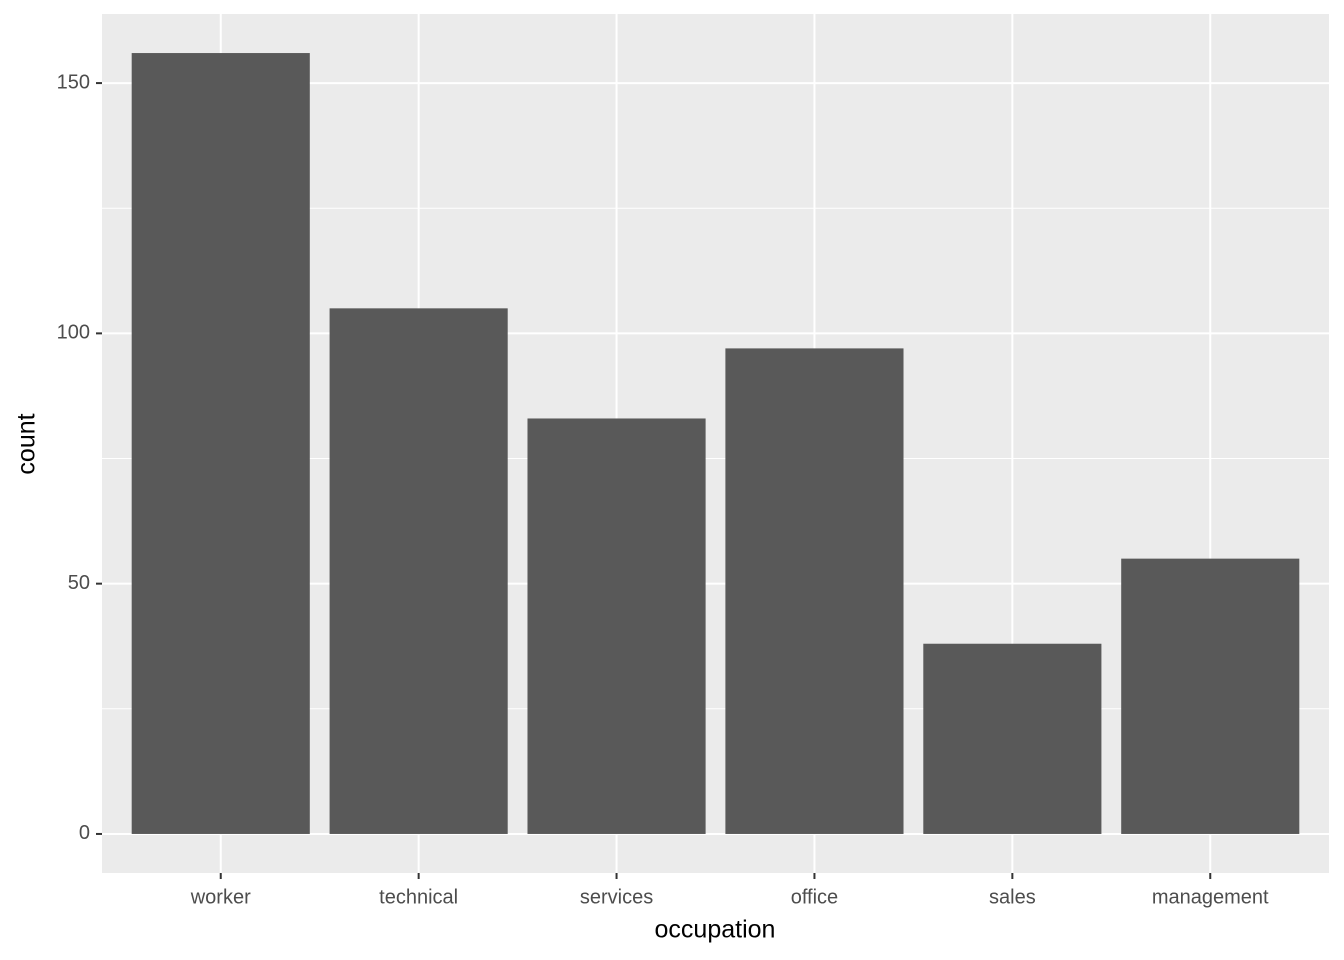 The height and width of the screenshot is (960, 1344). I want to click on y-tick-label: 100, so click(73, 333).